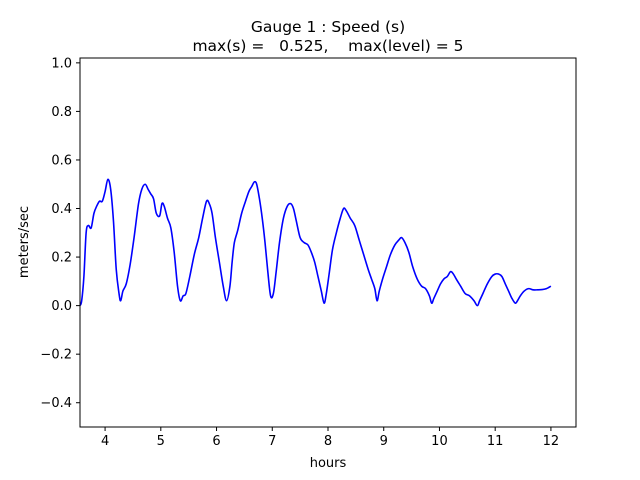 The height and width of the screenshot is (480, 640). Describe the element at coordinates (161, 441) in the screenshot. I see `x-tick-label: 5` at that location.